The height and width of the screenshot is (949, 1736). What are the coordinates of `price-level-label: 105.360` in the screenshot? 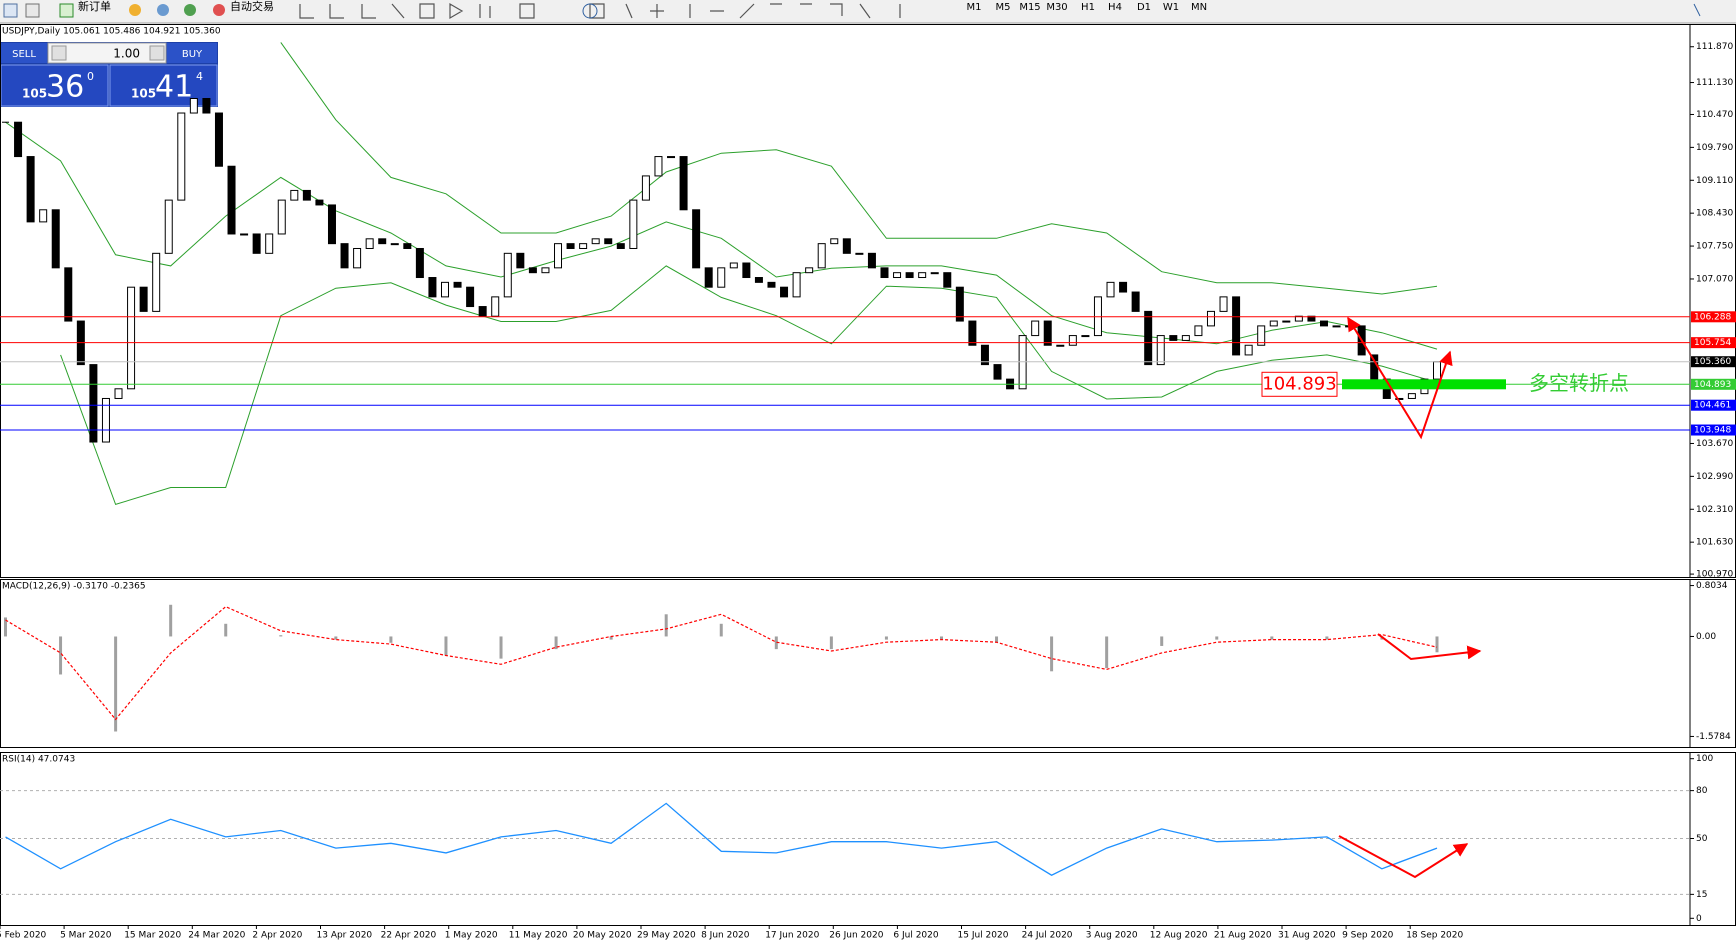 It's located at (1712, 362).